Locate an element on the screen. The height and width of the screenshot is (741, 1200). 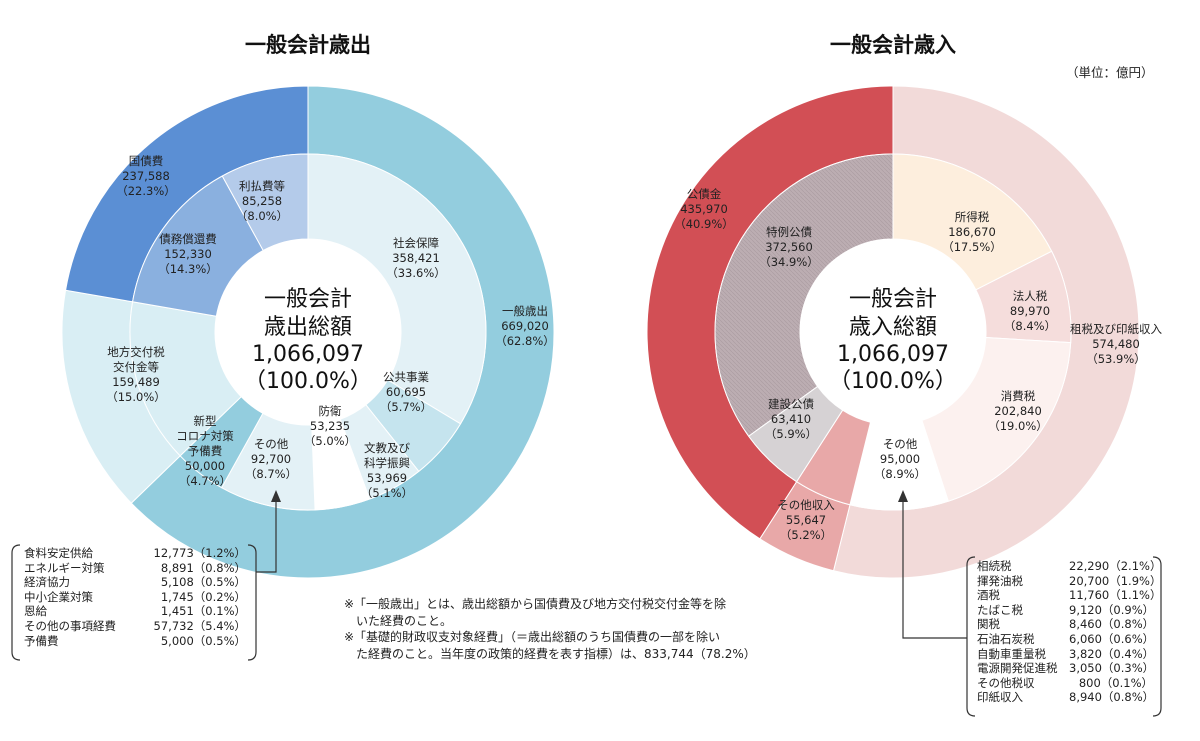
breakdown-item-name: 電源開発促進税 is located at coordinates (1017, 668).